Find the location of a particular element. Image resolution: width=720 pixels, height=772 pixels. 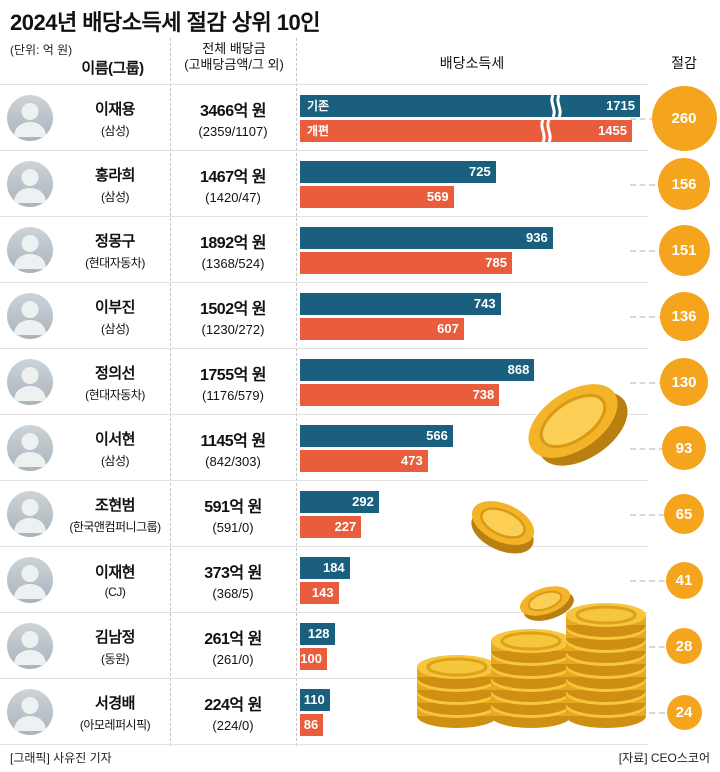

existing-series-label: 기존 is located at coordinates (318, 106).